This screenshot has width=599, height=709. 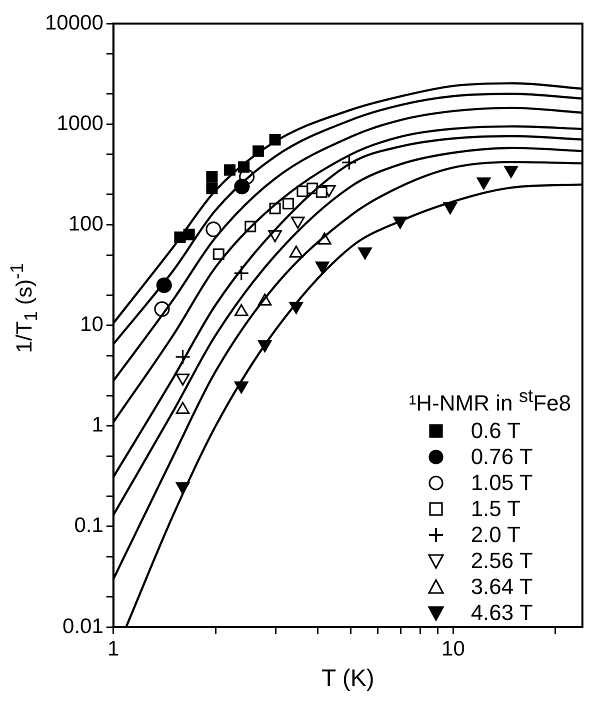 I want to click on legend-label: 2.56 T, so click(x=501, y=561).